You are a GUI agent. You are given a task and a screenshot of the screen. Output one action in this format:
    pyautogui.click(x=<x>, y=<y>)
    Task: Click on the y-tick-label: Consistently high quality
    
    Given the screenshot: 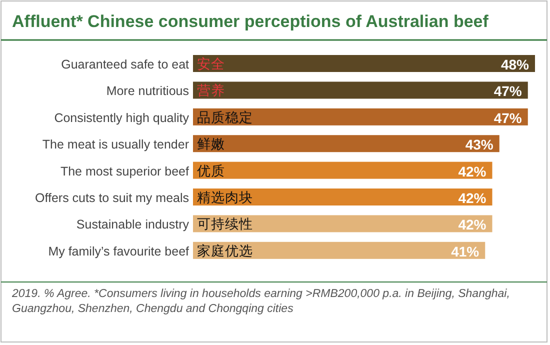 What is the action you would take?
    pyautogui.click(x=122, y=117)
    